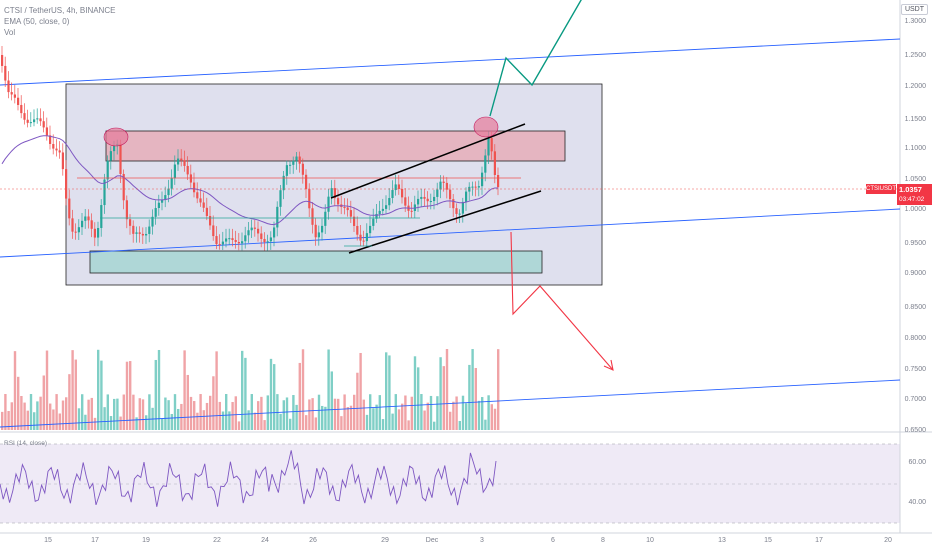 The width and height of the screenshot is (932, 555). What do you see at coordinates (915, 273) in the screenshot?
I see `price-axis-label: 0.9000` at bounding box center [915, 273].